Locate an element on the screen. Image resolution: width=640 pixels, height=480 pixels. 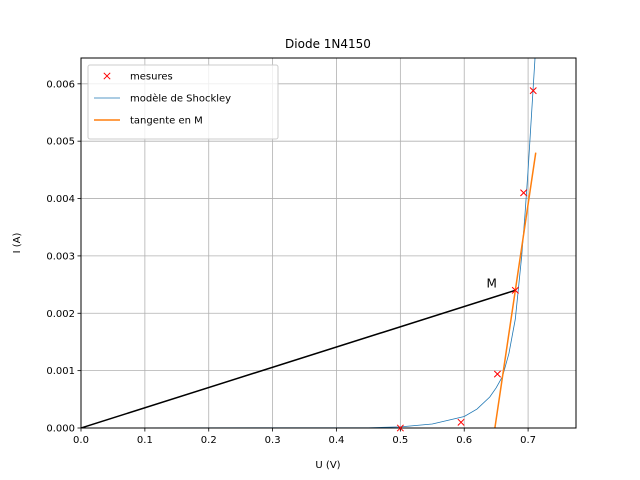
y-tick-label: 0.000 is located at coordinates (60, 429).